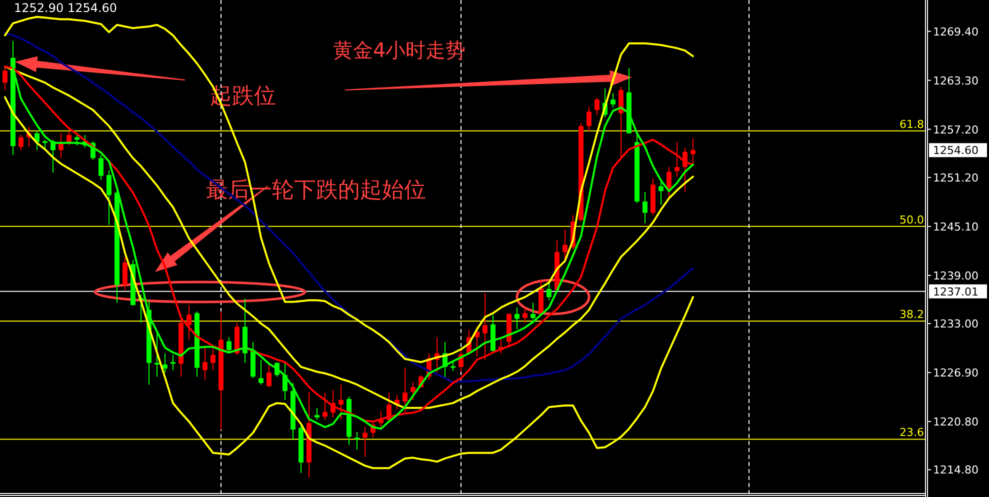 The height and width of the screenshot is (497, 989). Describe the element at coordinates (955, 177) in the screenshot. I see `y-tick-label: 1251.20` at that location.